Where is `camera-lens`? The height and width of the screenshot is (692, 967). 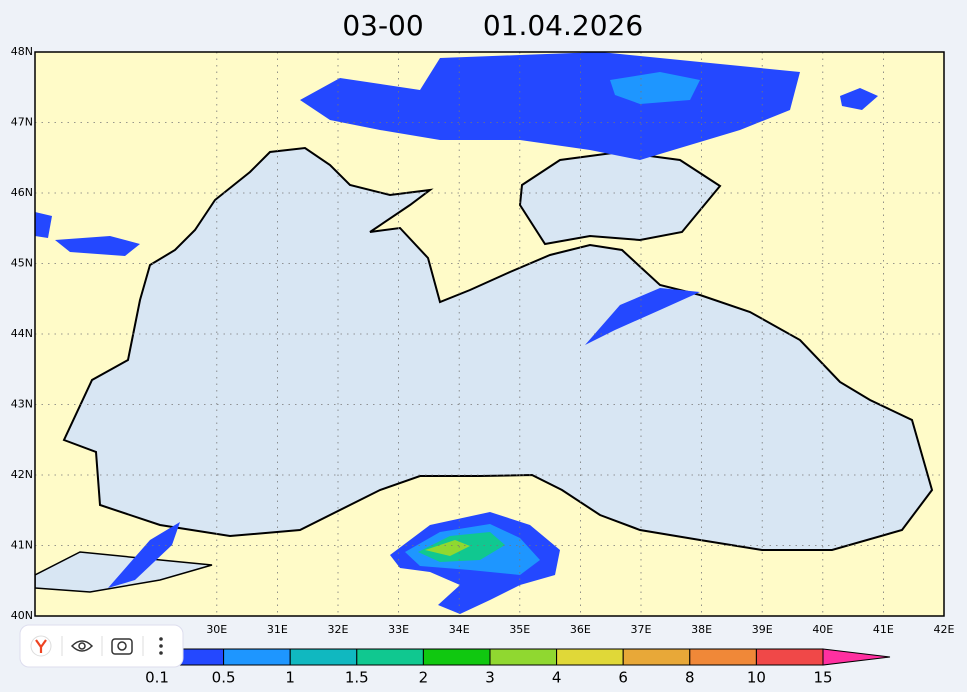
camera-lens is located at coordinates (122, 646).